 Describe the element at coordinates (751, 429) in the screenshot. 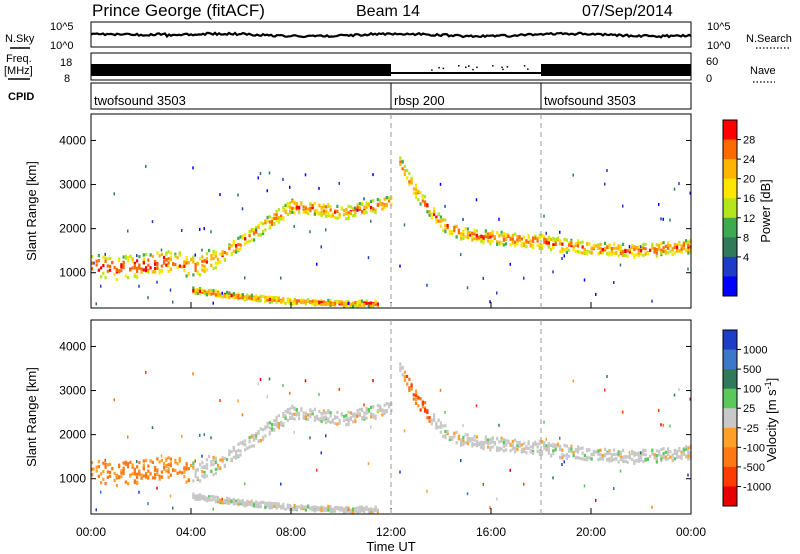

I see `velocity-colorbar-tick-label: -25` at that location.